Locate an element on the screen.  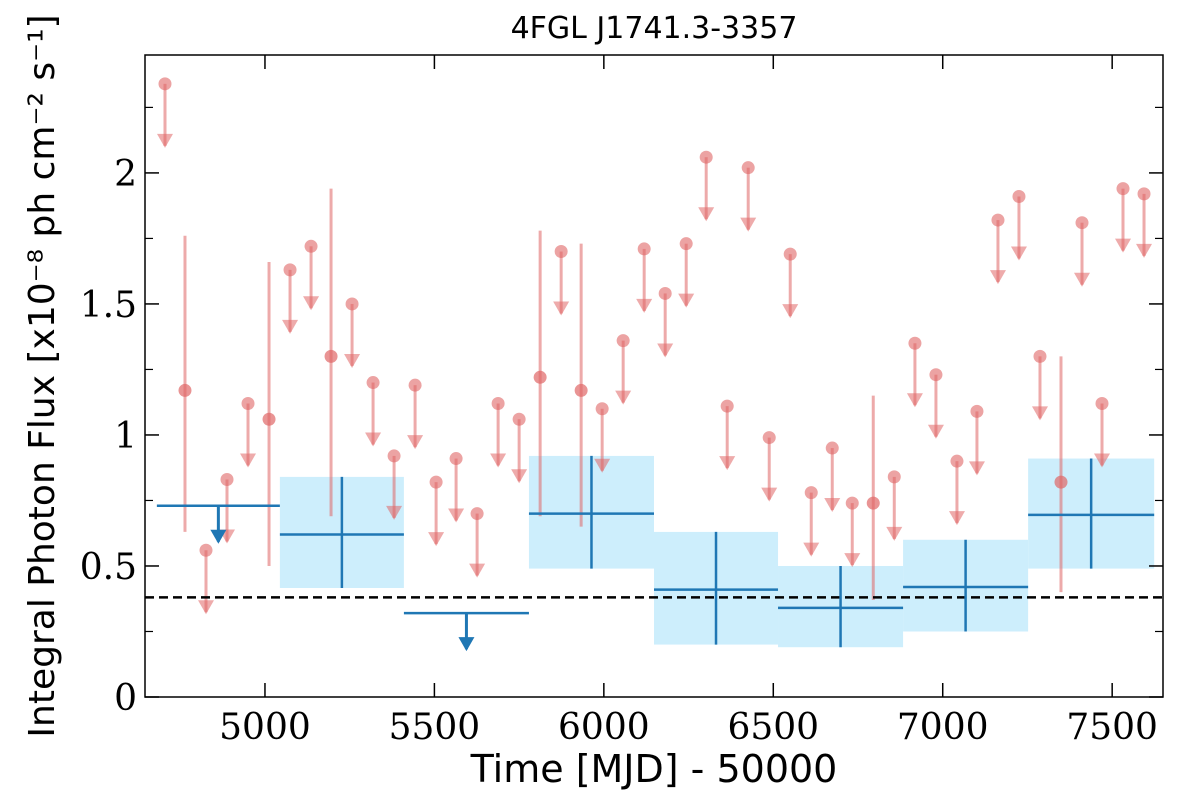
x-tick-label: 7500 is located at coordinates (1112, 727).